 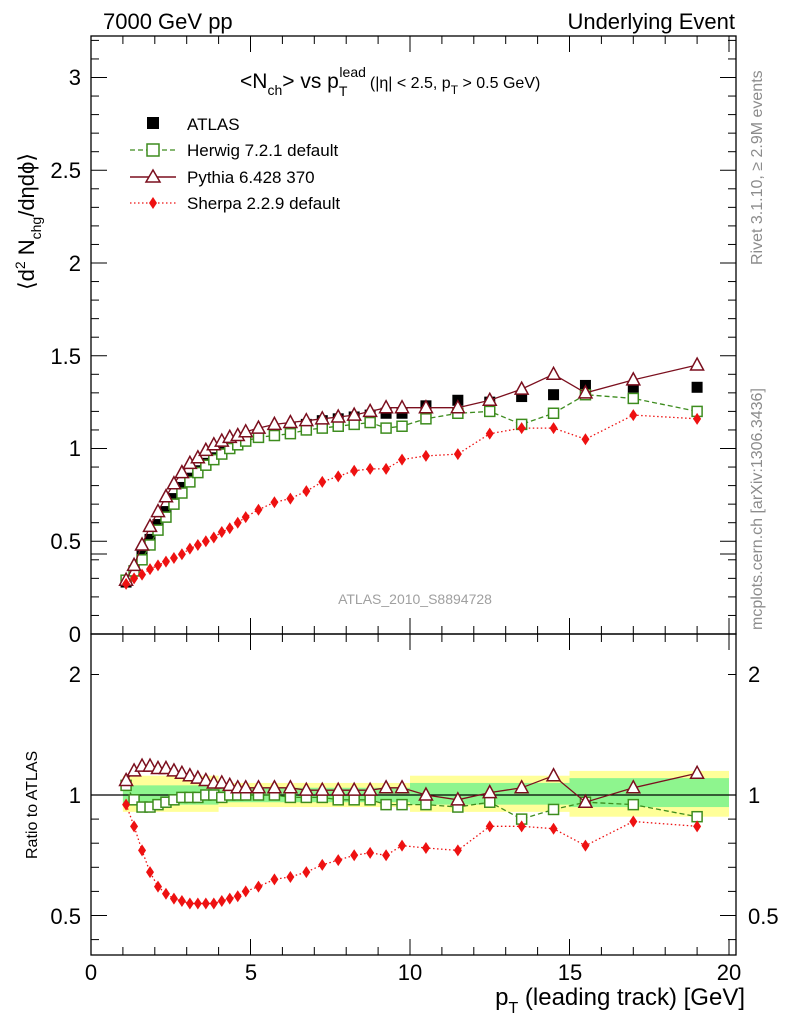 I want to click on main-line-sherpa, so click(x=411, y=499).